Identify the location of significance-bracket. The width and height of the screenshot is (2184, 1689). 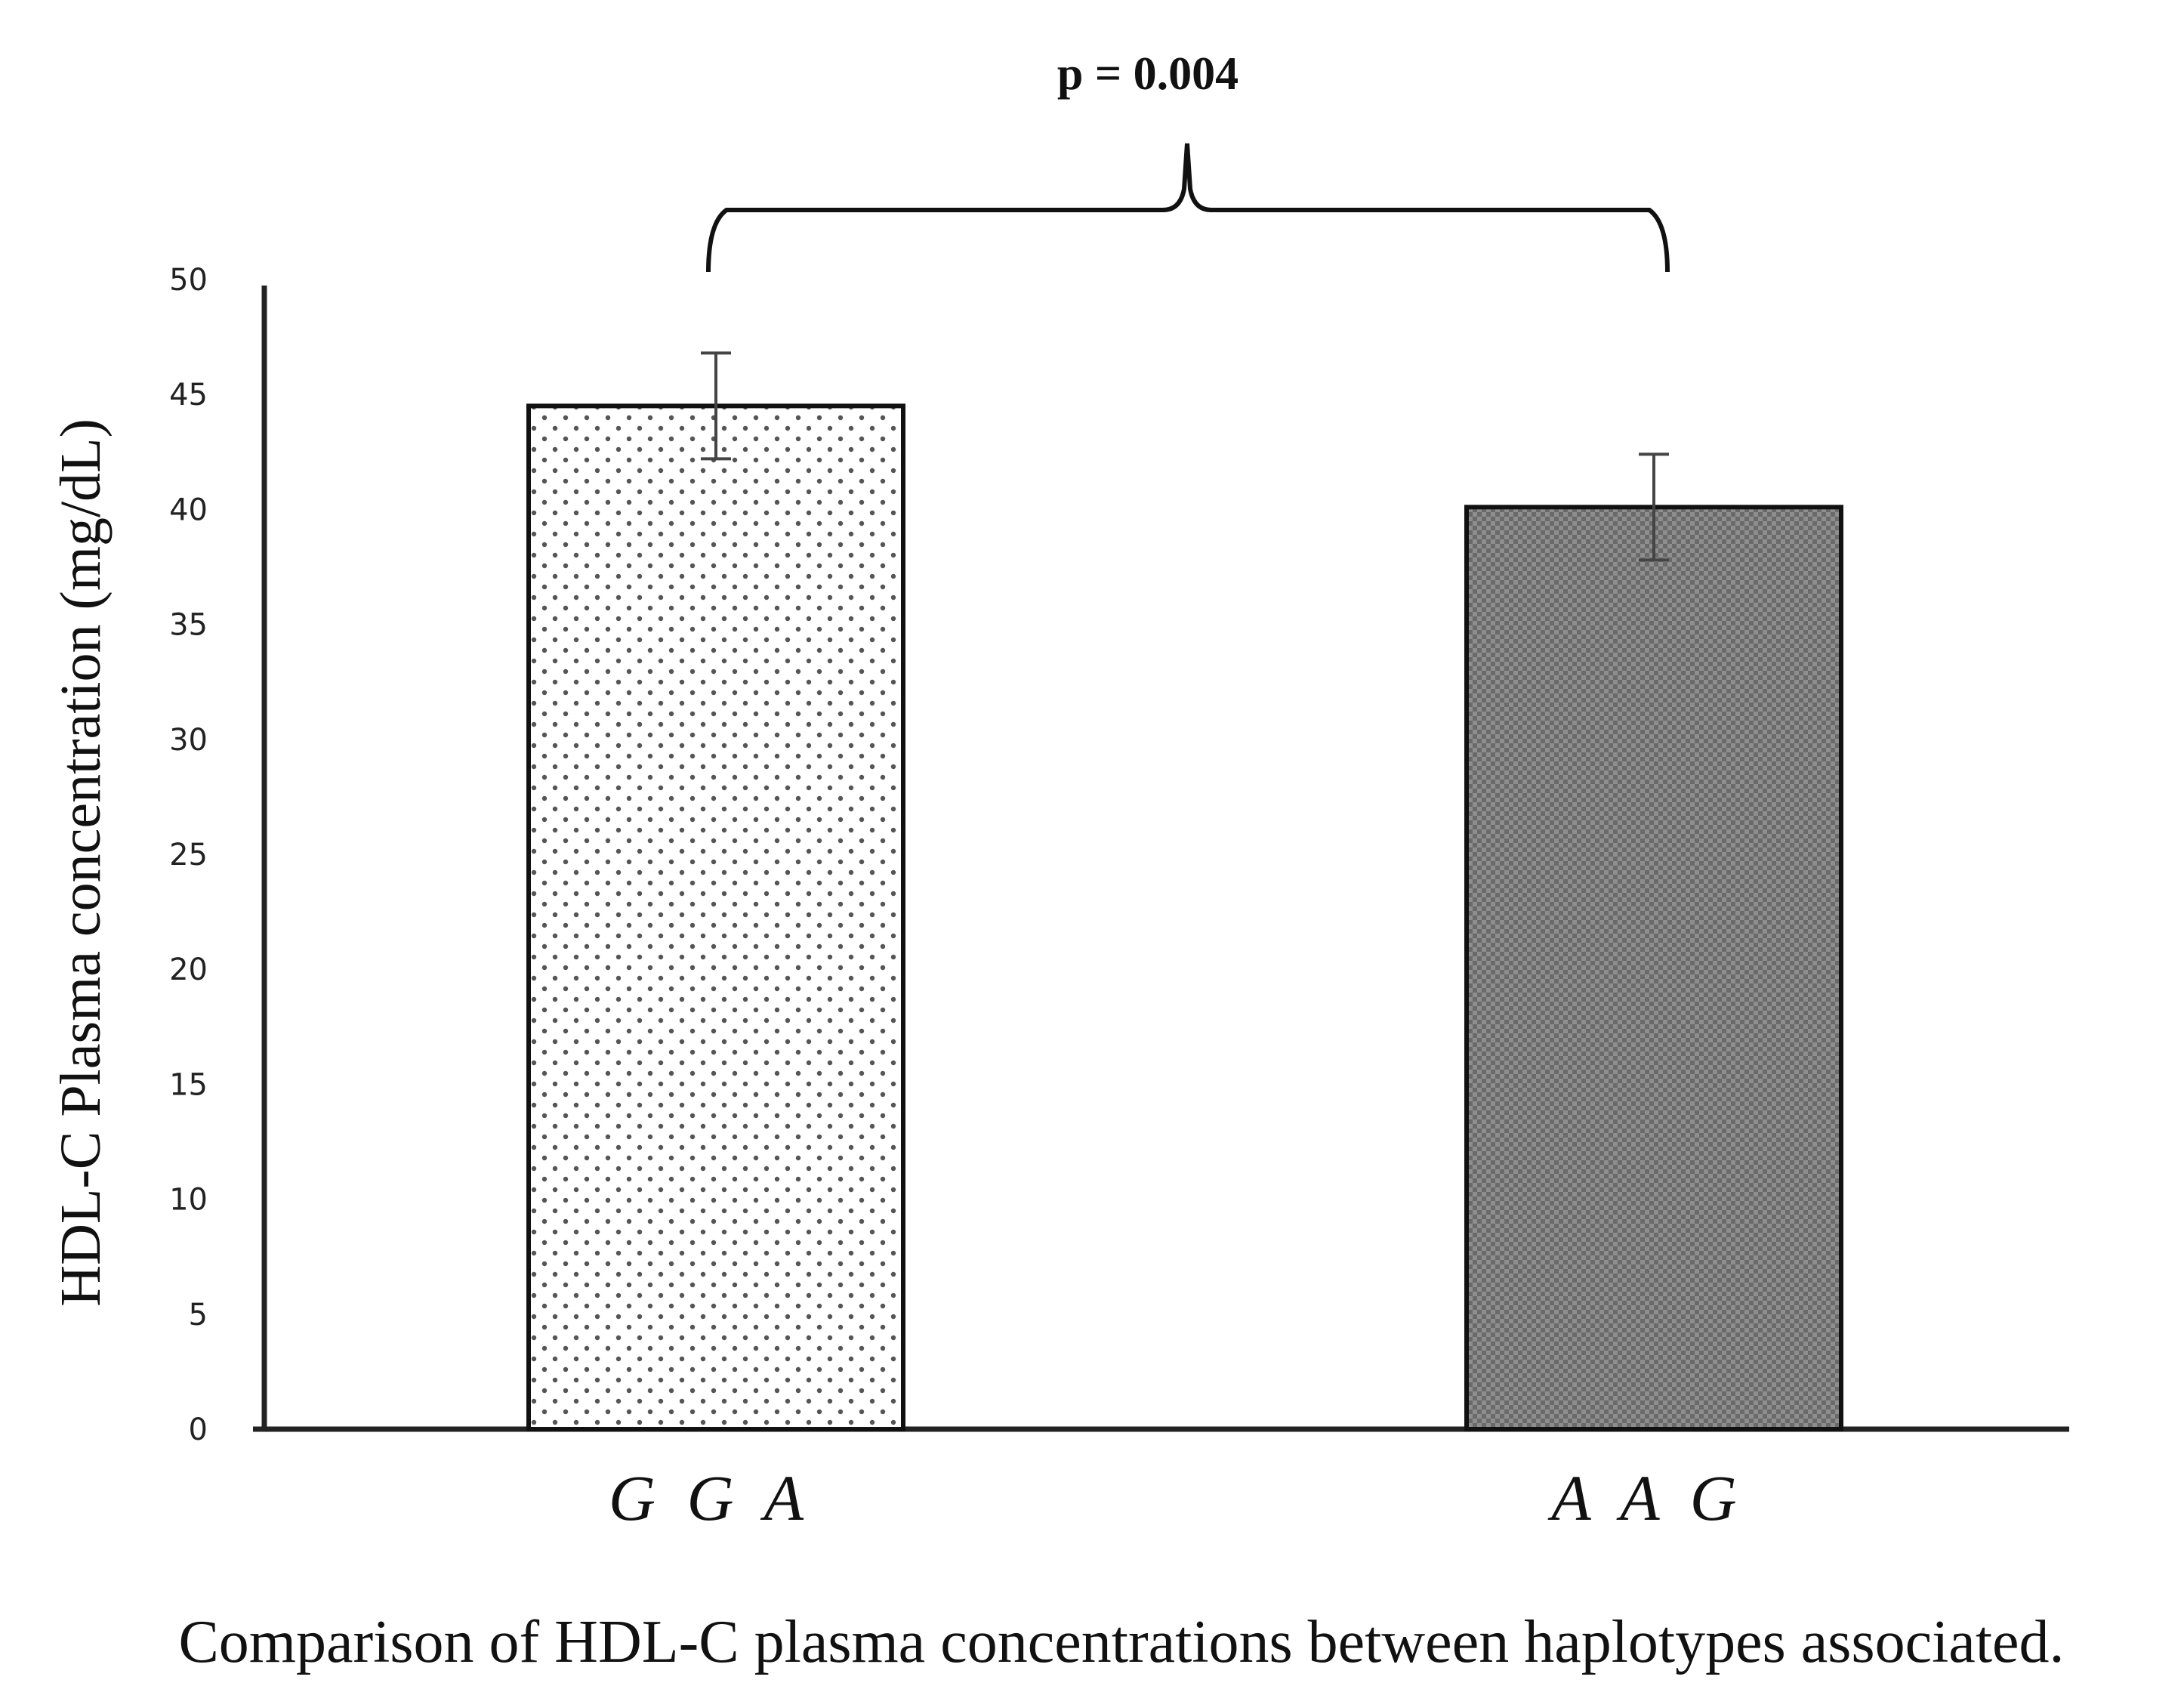
(1188, 208).